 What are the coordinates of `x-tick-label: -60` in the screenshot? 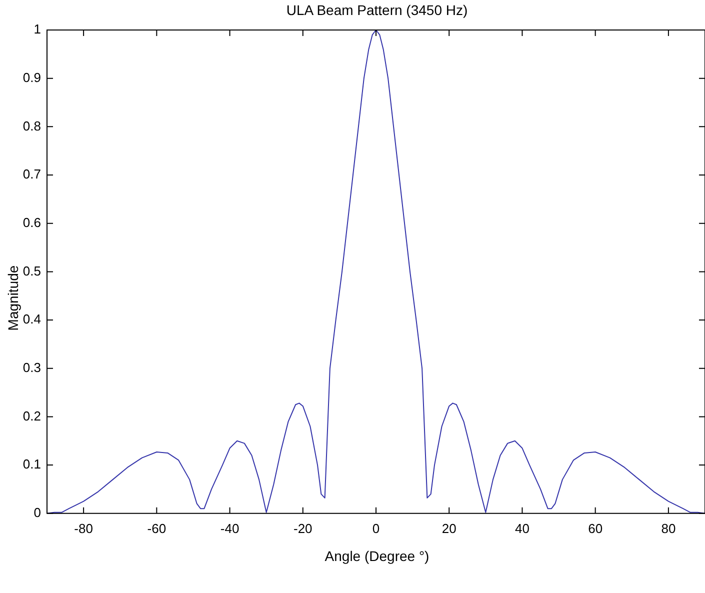 It's located at (156, 528).